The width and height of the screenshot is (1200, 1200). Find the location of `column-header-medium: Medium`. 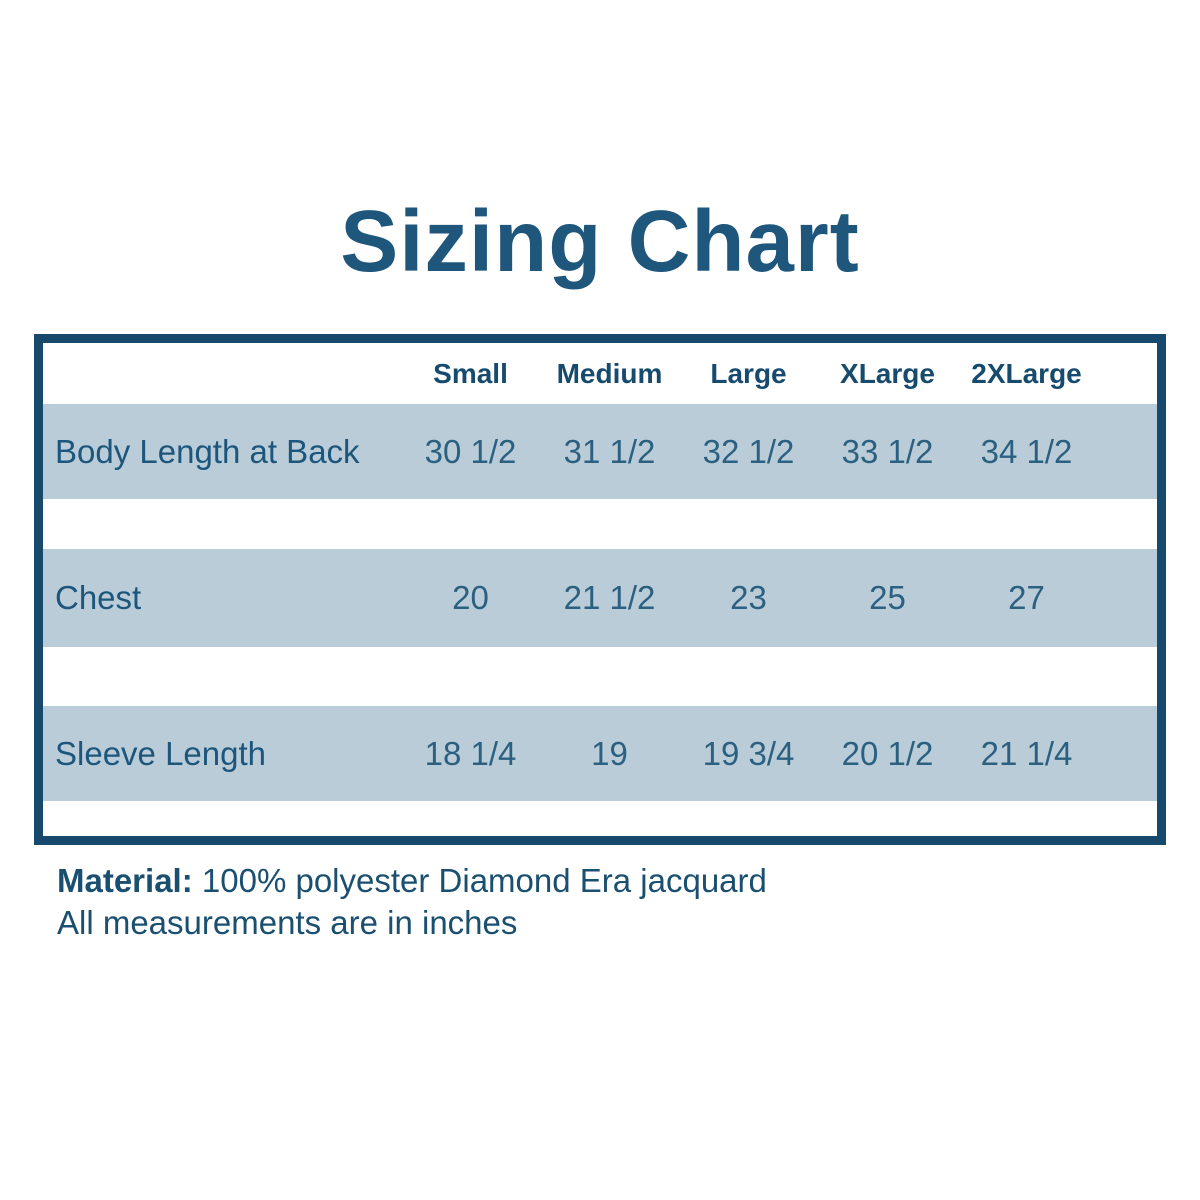

column-header-medium: Medium is located at coordinates (609, 373).